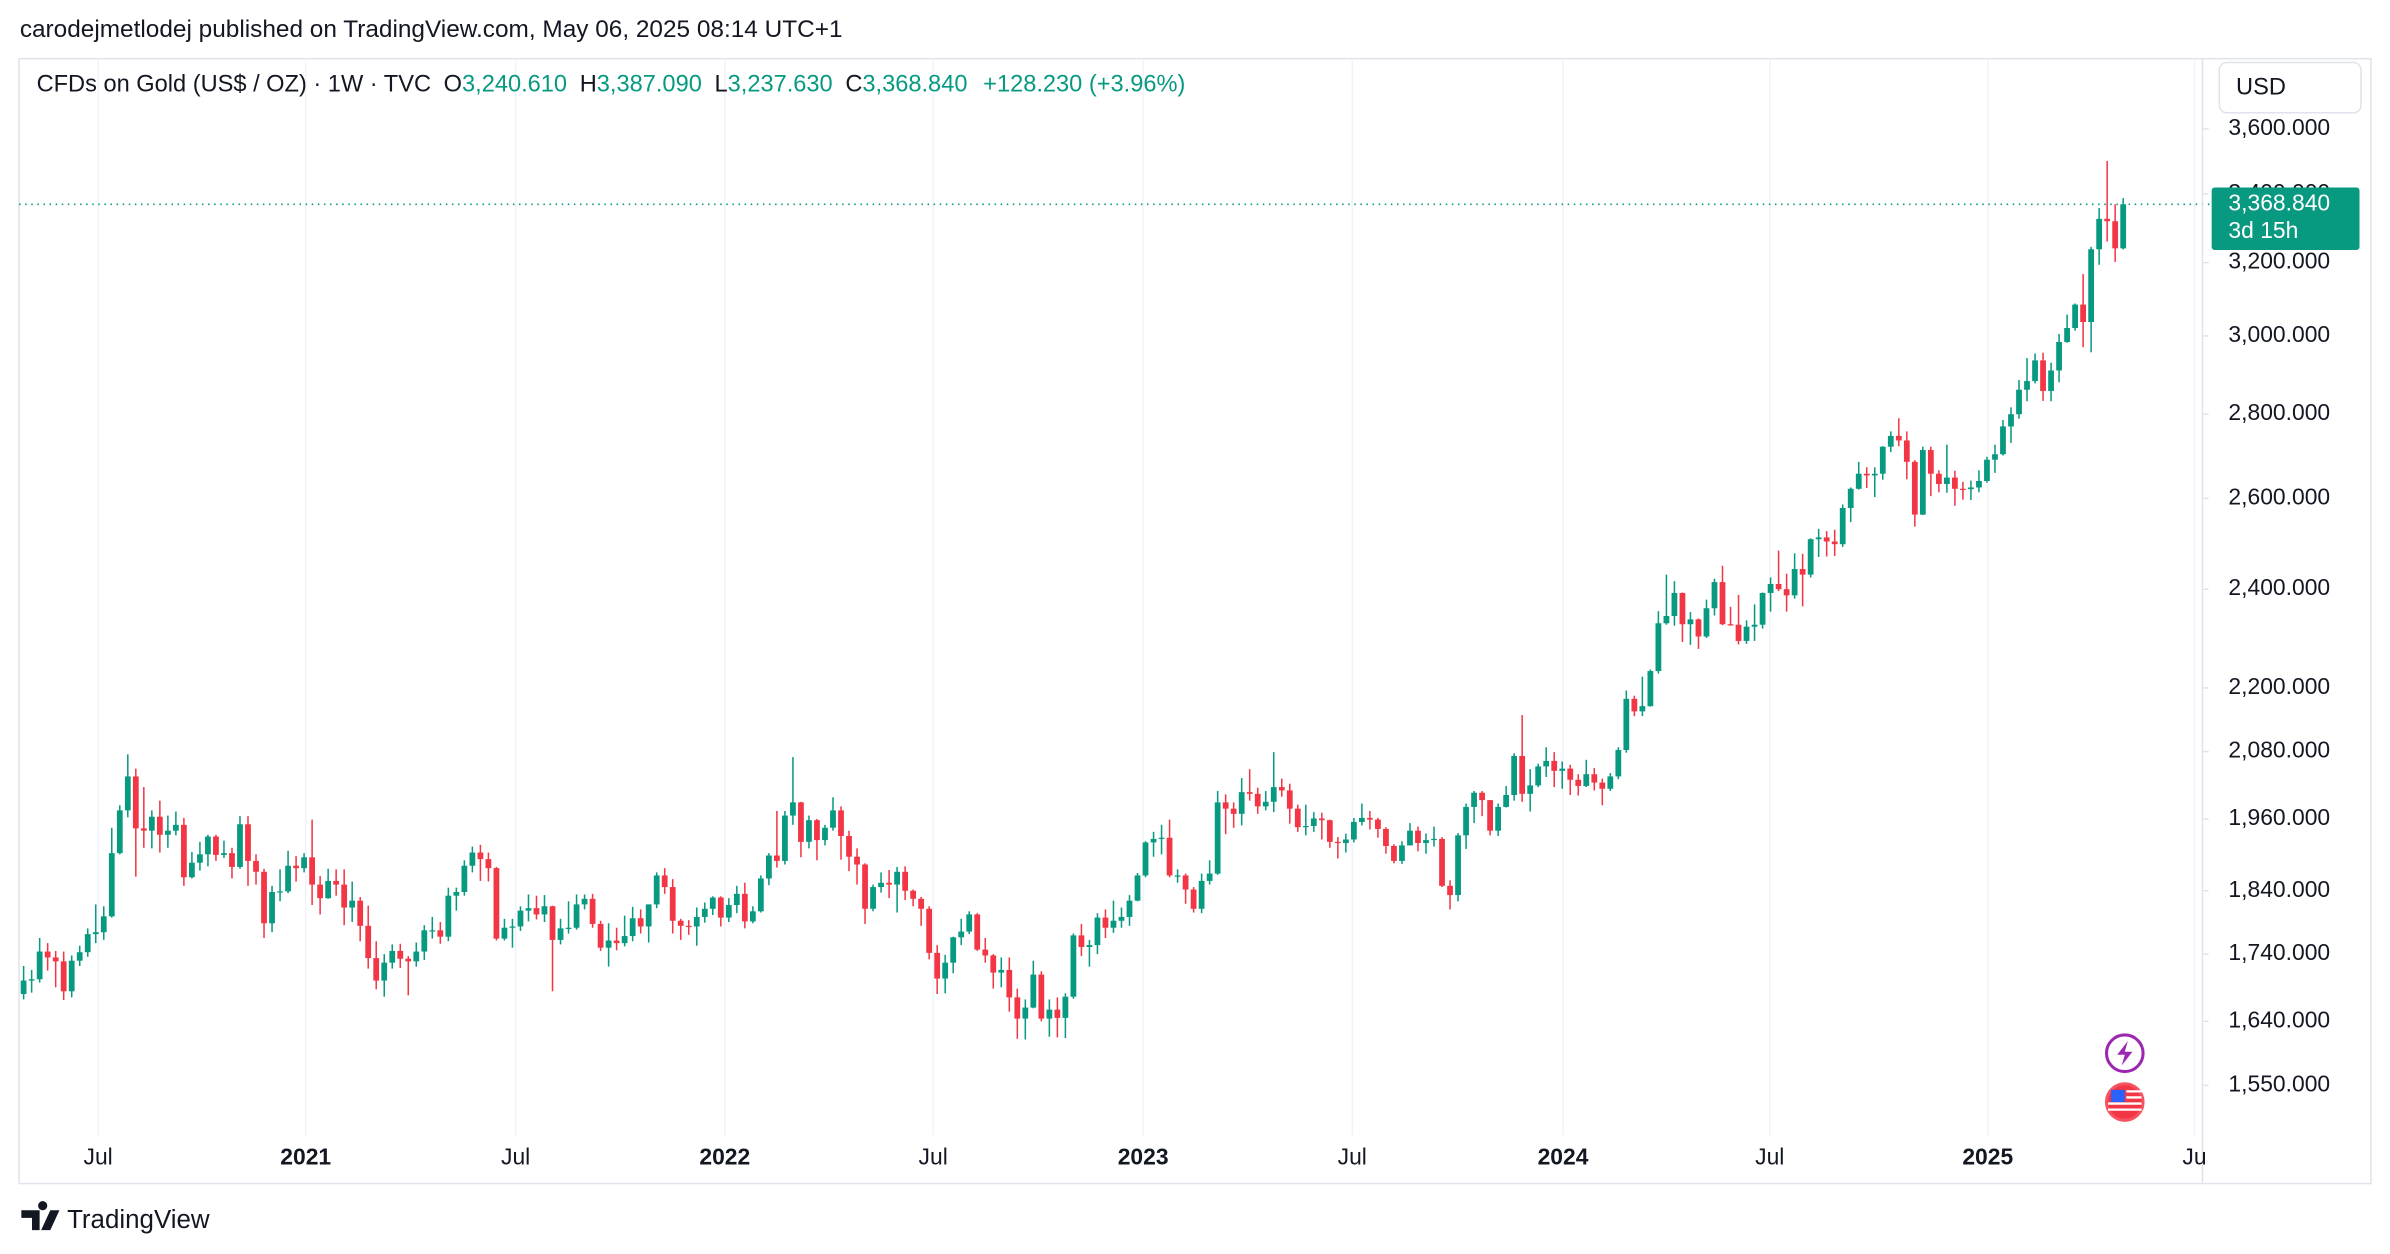  I want to click on y-tick-label: 3,600.000, so click(2279, 127).